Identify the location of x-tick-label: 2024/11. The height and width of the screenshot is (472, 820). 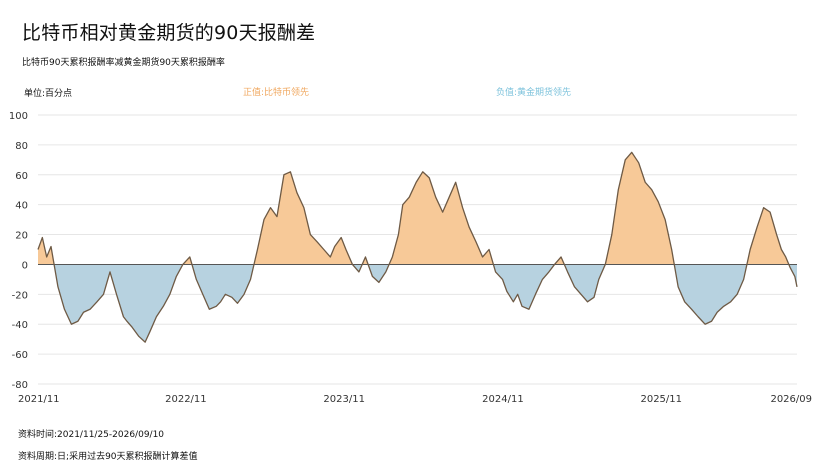
(503, 399).